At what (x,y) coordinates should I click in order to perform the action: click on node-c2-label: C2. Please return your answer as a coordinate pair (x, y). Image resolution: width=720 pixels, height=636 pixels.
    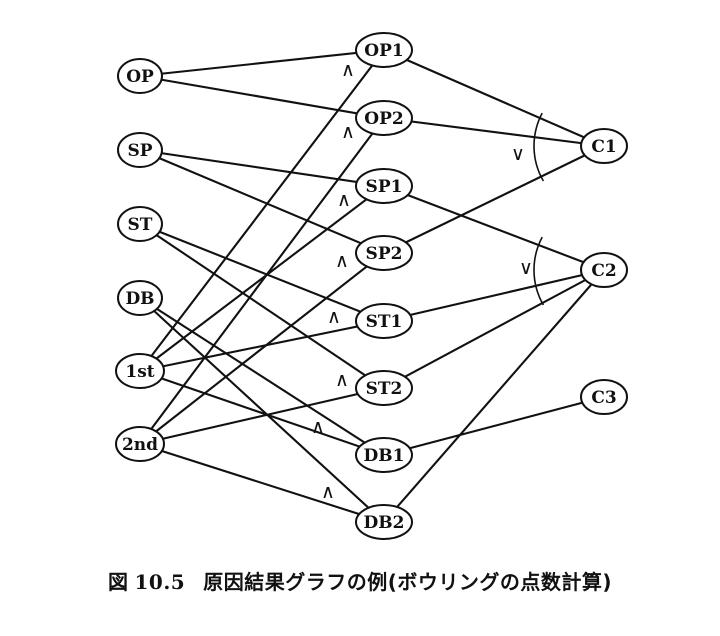
    Looking at the image, I should click on (603, 271).